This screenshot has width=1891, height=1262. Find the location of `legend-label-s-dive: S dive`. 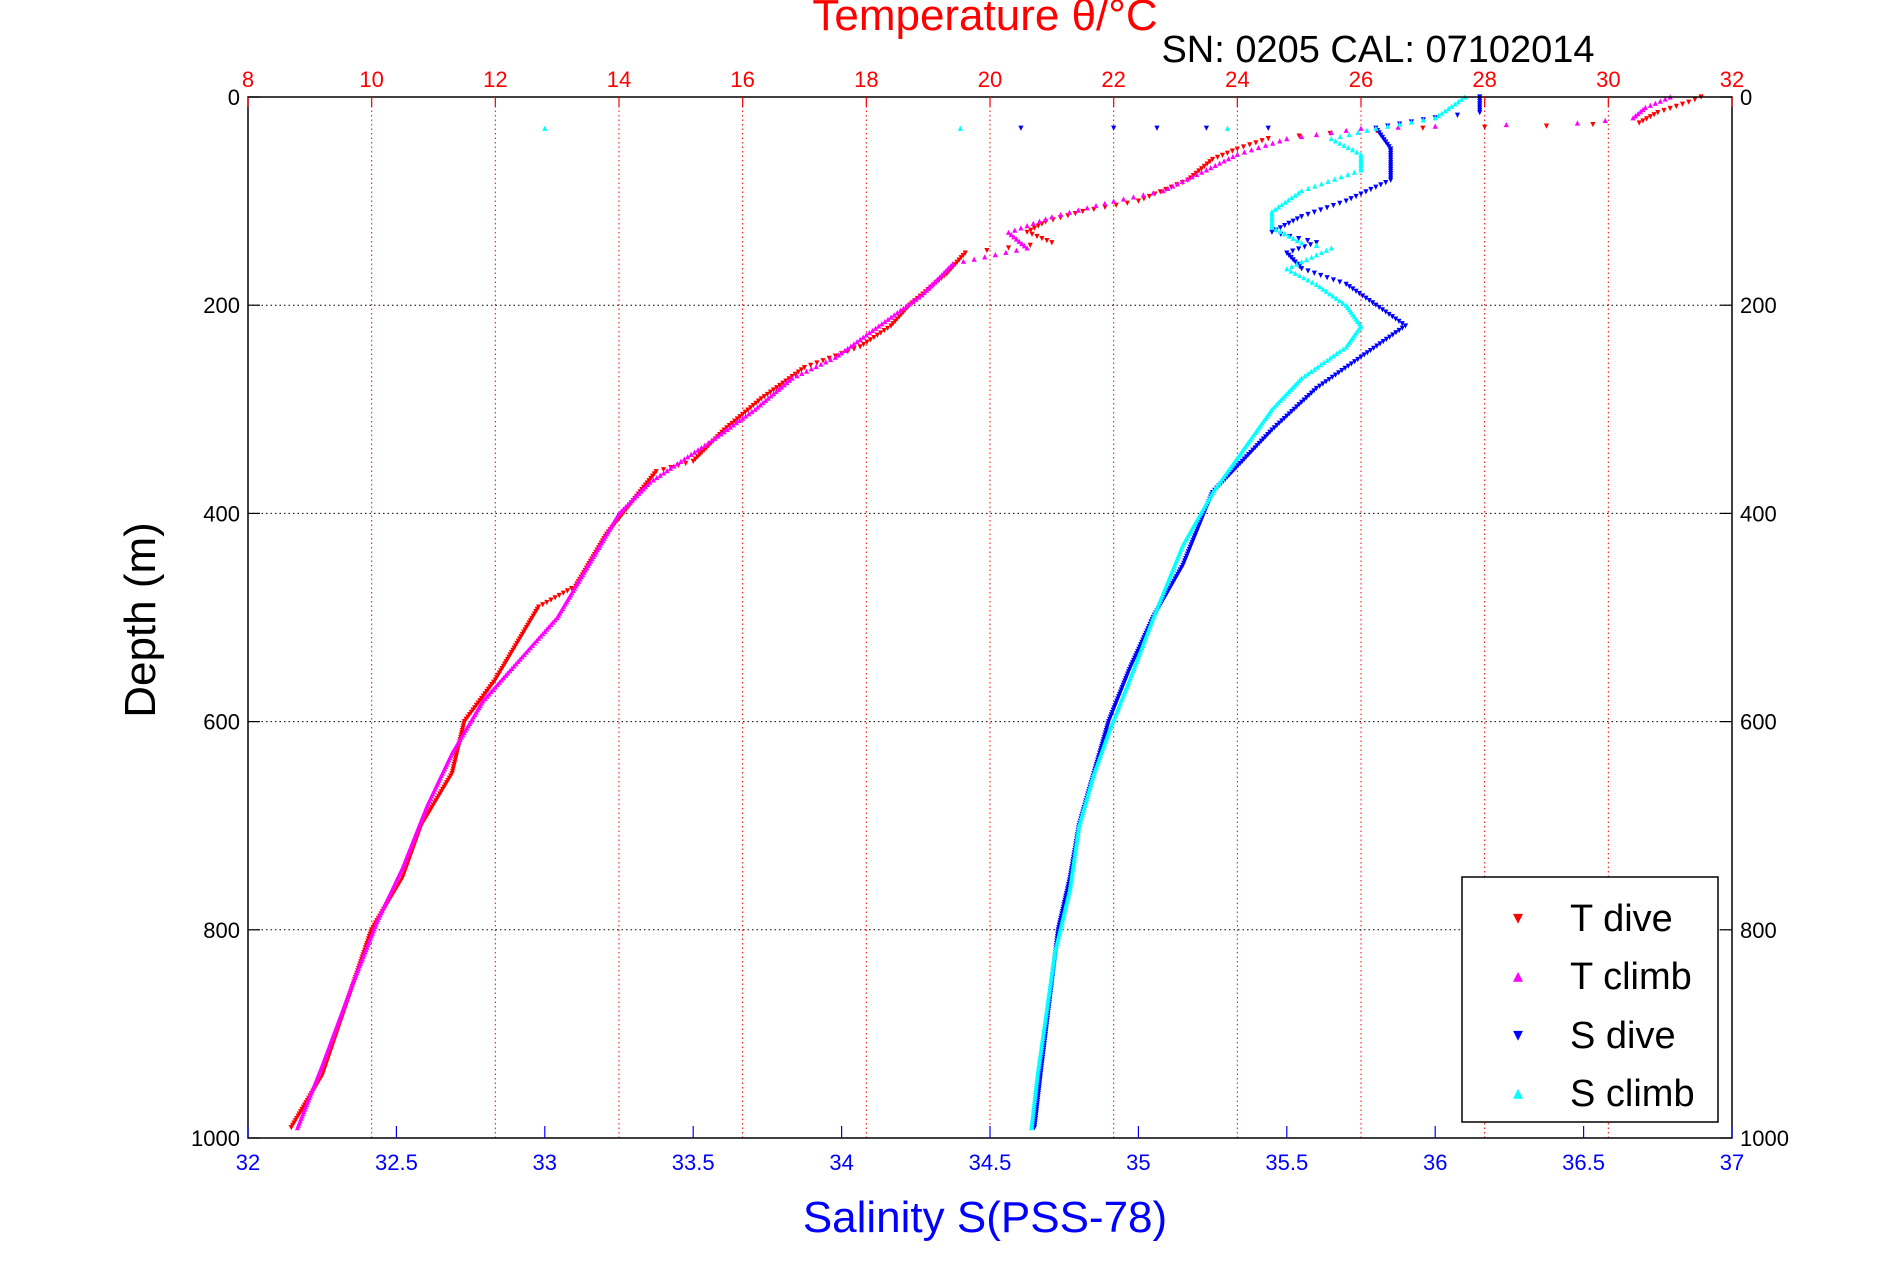

legend-label-s-dive: S dive is located at coordinates (1623, 1036).